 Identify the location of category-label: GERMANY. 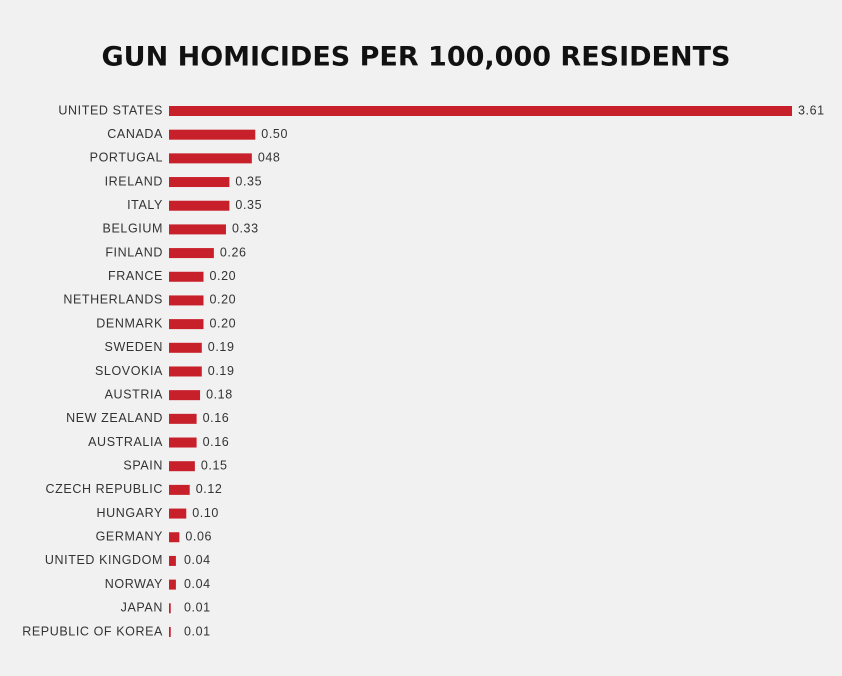
(129, 537).